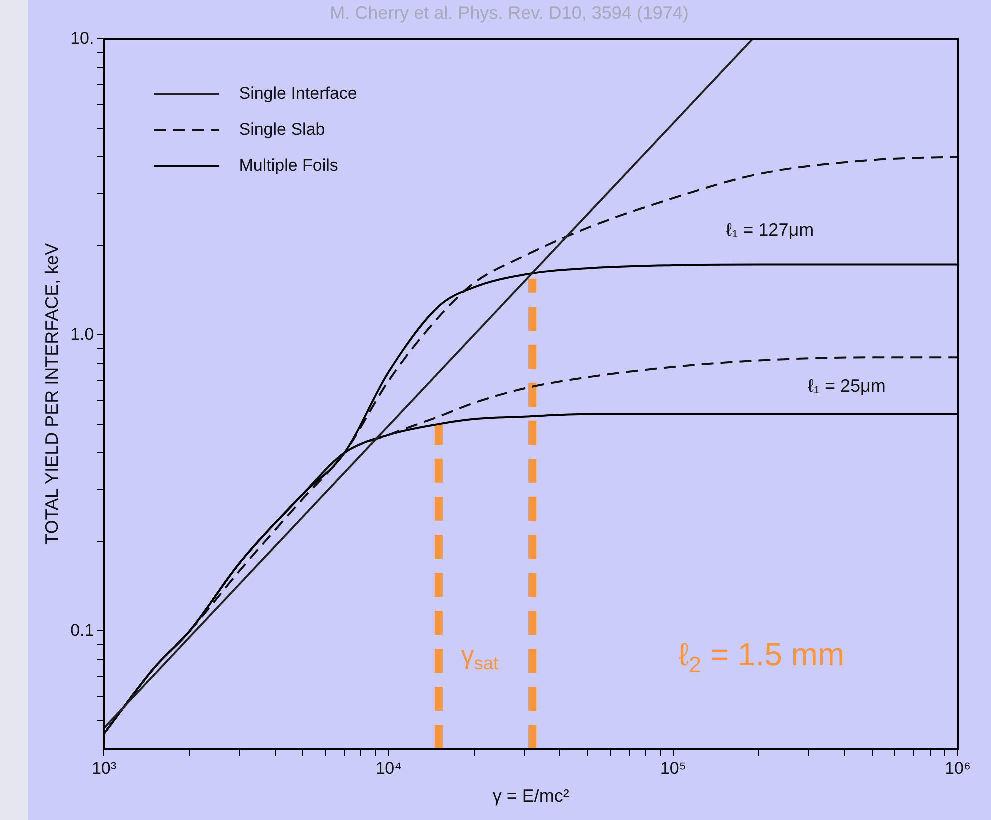  I want to click on legend-label: Single Slab, so click(282, 129).